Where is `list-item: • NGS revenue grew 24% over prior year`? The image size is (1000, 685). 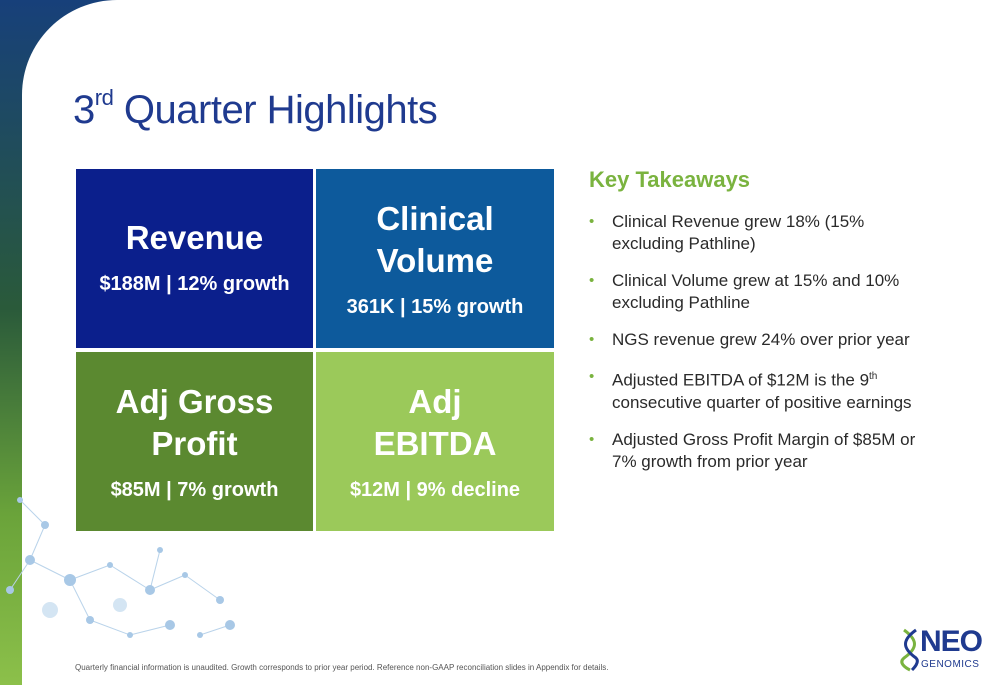
list-item: • NGS revenue grew 24% over prior year is located at coordinates (759, 340).